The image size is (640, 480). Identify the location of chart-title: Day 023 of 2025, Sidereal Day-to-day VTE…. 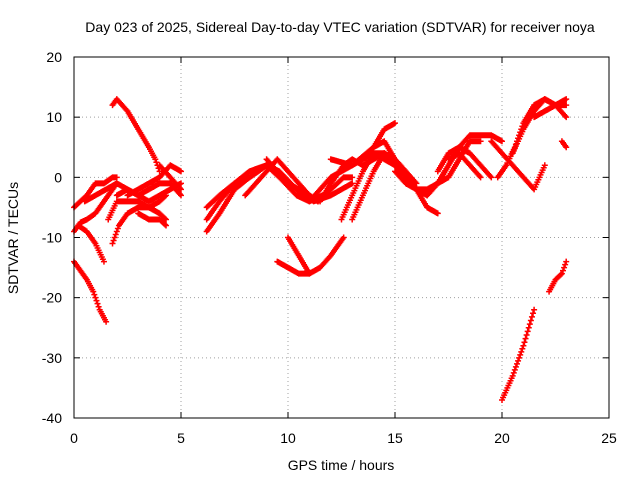
(340, 27).